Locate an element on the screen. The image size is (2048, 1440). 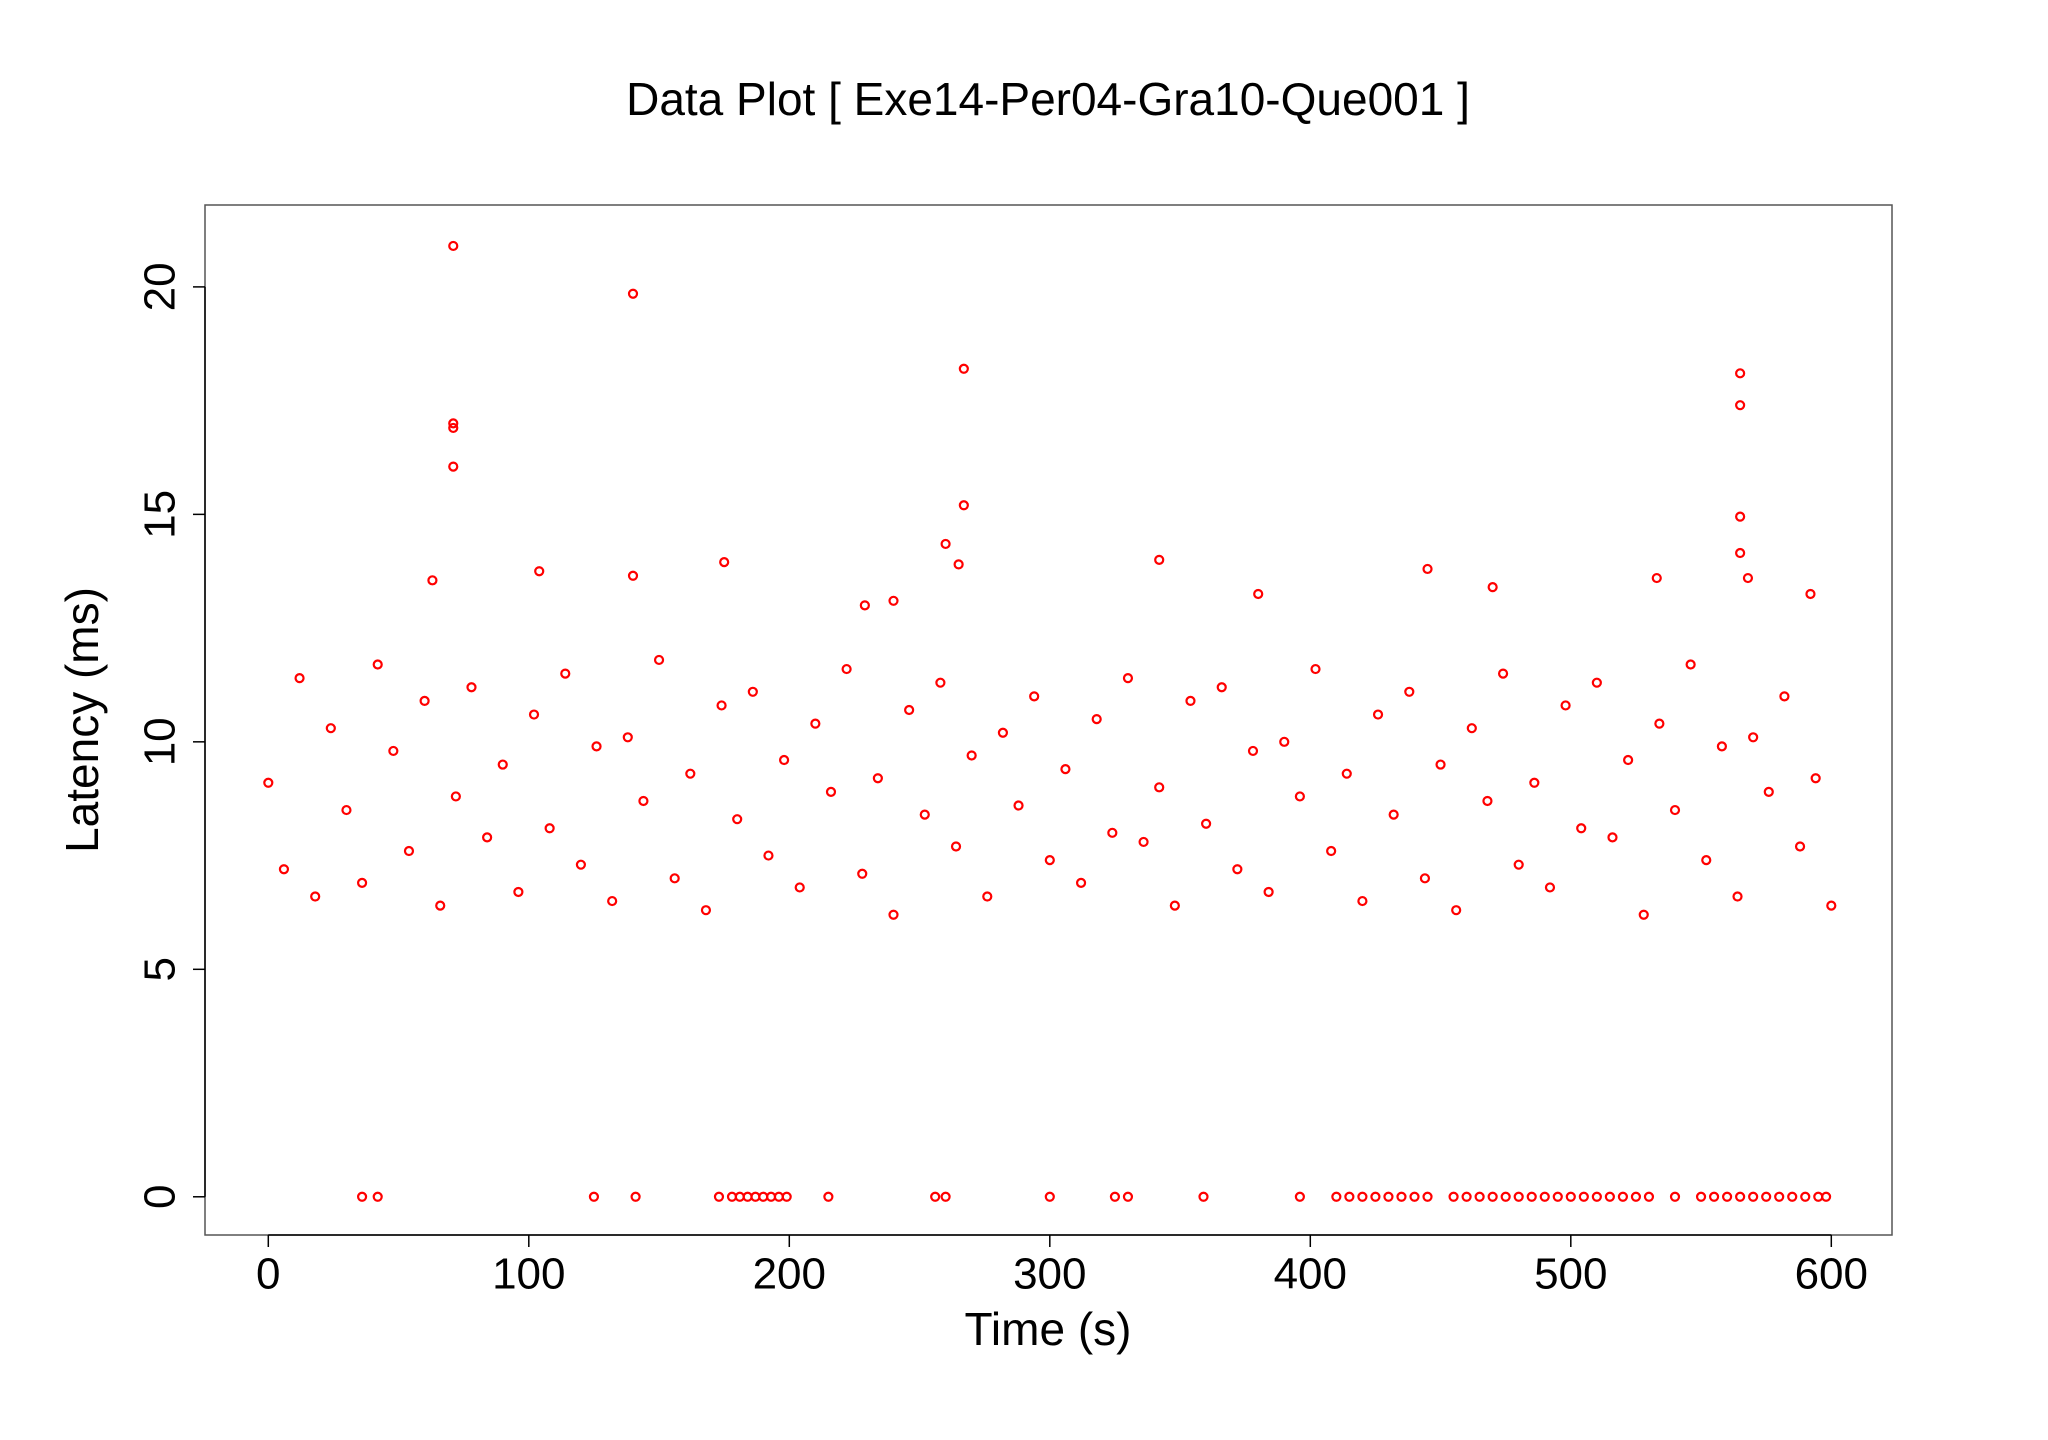
y-axis-title: Latency (ms) is located at coordinates (82, 720).